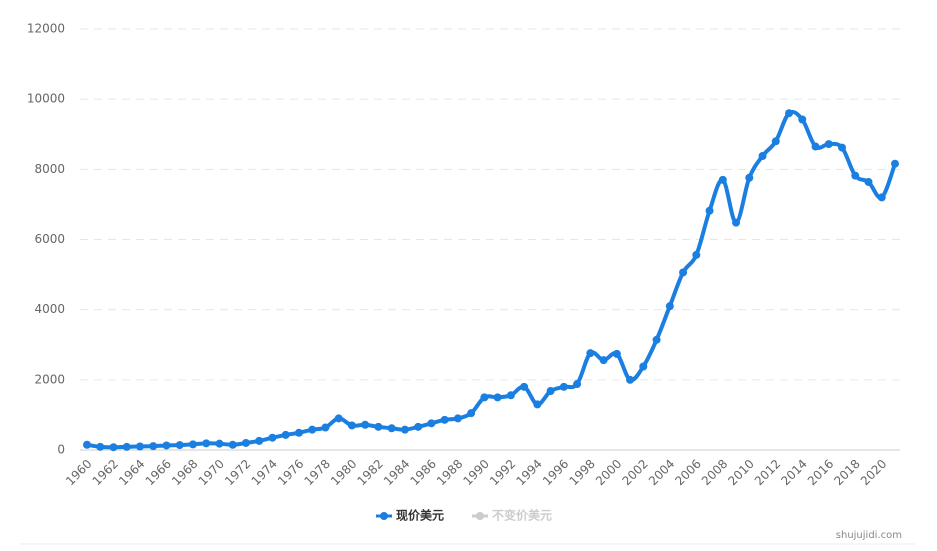 This screenshot has height=551, width=937. I want to click on x-tick-label: 1990, so click(475, 472).